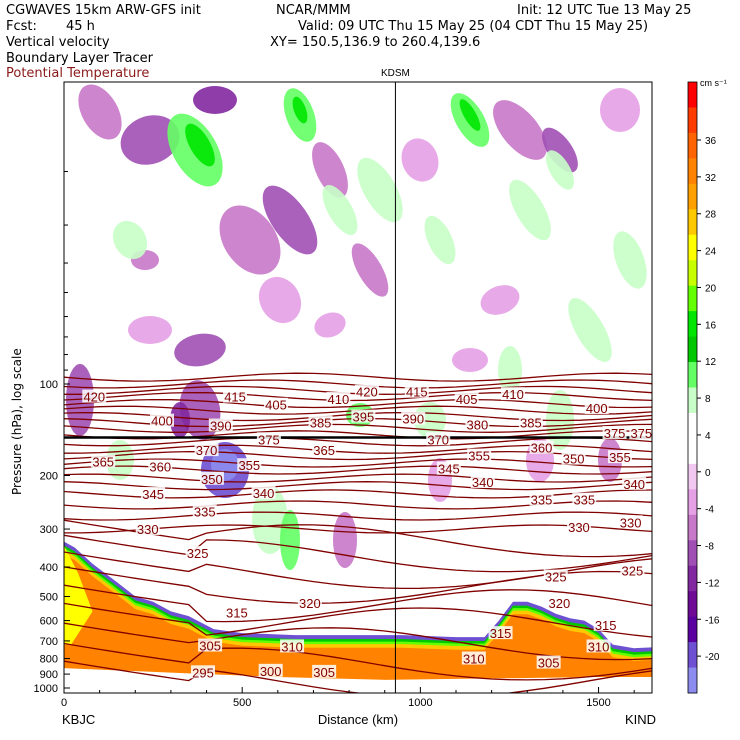  I want to click on model-title: CGWAVES 15km ARW-GFS init, so click(103, 10).